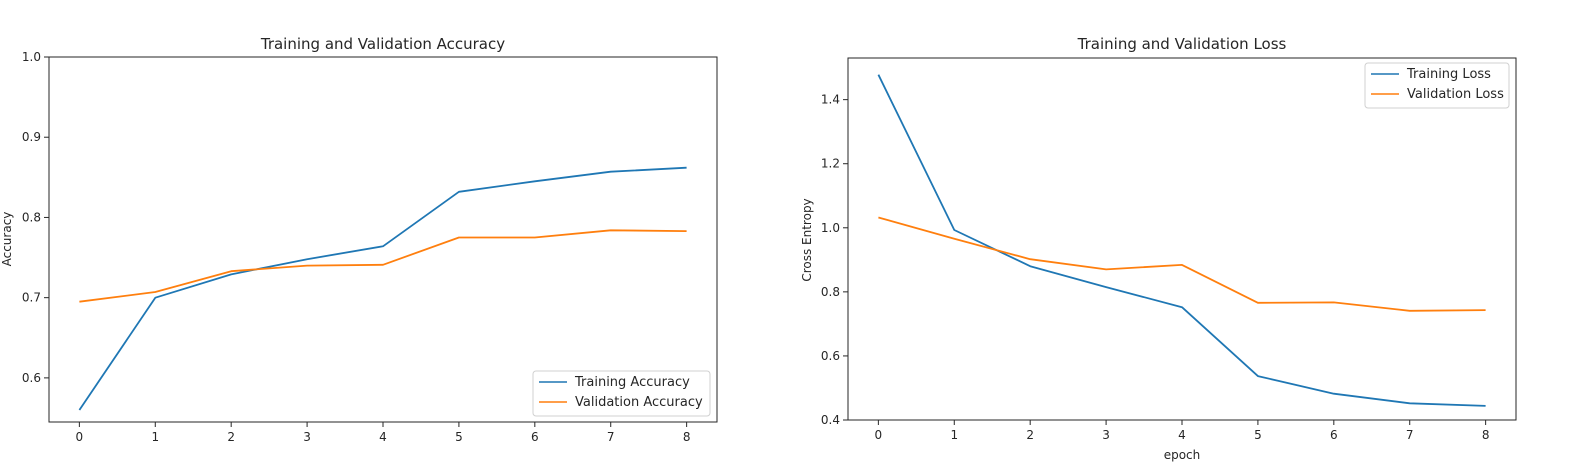 Image resolution: width=1571 pixels, height=473 pixels. What do you see at coordinates (31, 298) in the screenshot?
I see `y-tick-label: 0.7` at bounding box center [31, 298].